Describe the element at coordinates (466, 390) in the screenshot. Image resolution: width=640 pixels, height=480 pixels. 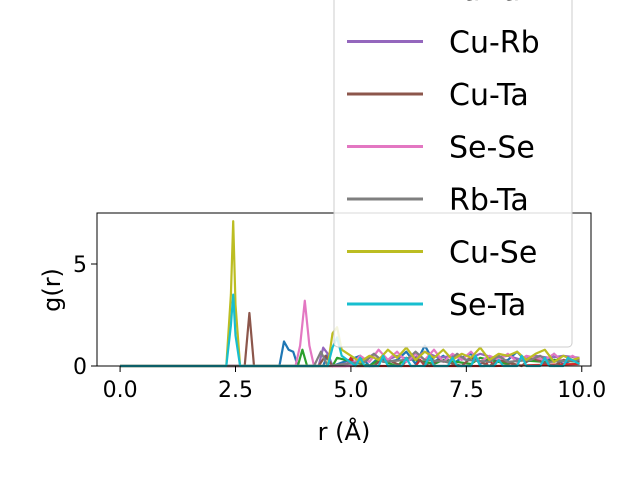
I see `x-tick-label: 7.5` at that location.